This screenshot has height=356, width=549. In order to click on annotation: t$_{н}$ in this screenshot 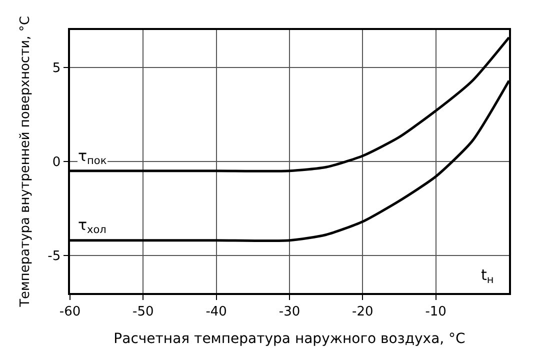, I will do `click(487, 276)`.